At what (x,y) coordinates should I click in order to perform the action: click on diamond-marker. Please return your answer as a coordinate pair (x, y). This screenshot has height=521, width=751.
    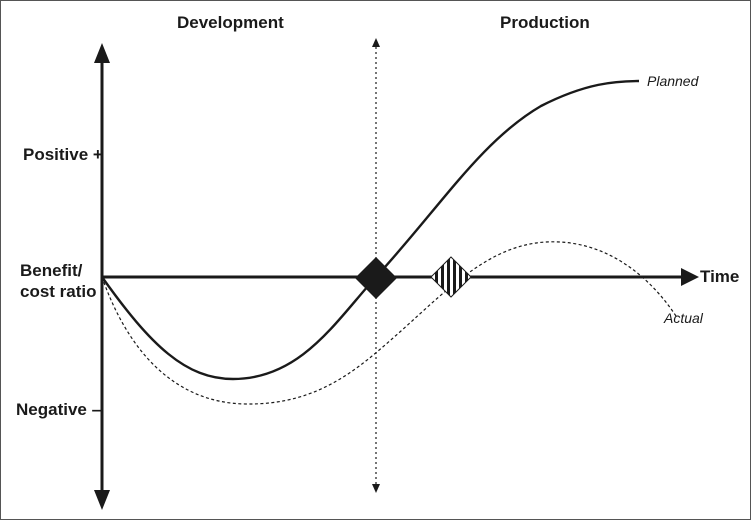
    Looking at the image, I should click on (376, 278).